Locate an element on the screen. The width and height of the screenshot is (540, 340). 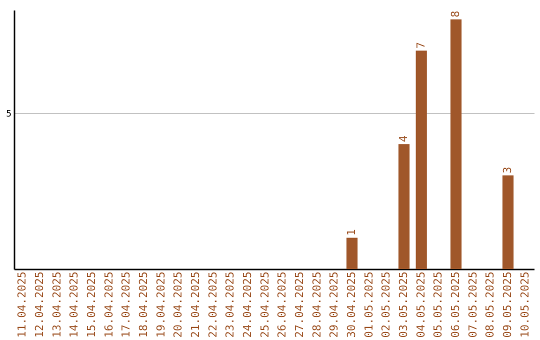
x-tick-label: 07.05.2025 is located at coordinates (473, 305).